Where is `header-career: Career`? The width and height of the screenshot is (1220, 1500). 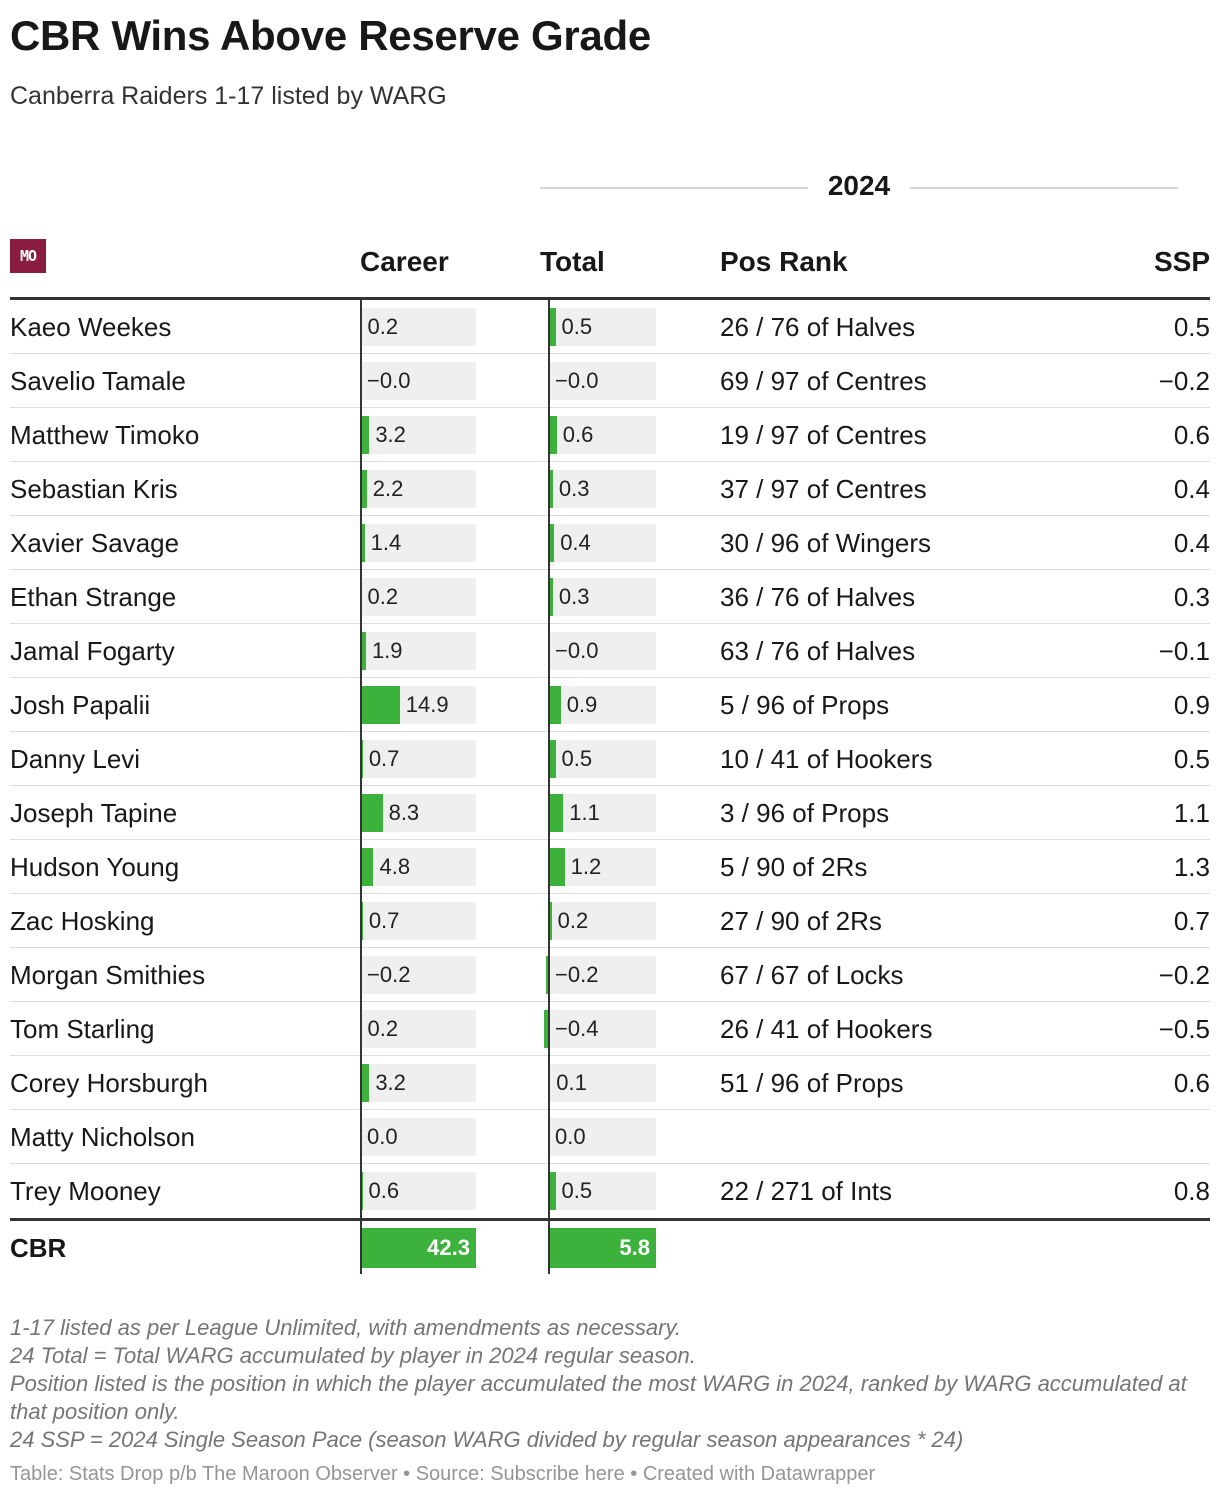
header-career: Career is located at coordinates (404, 261).